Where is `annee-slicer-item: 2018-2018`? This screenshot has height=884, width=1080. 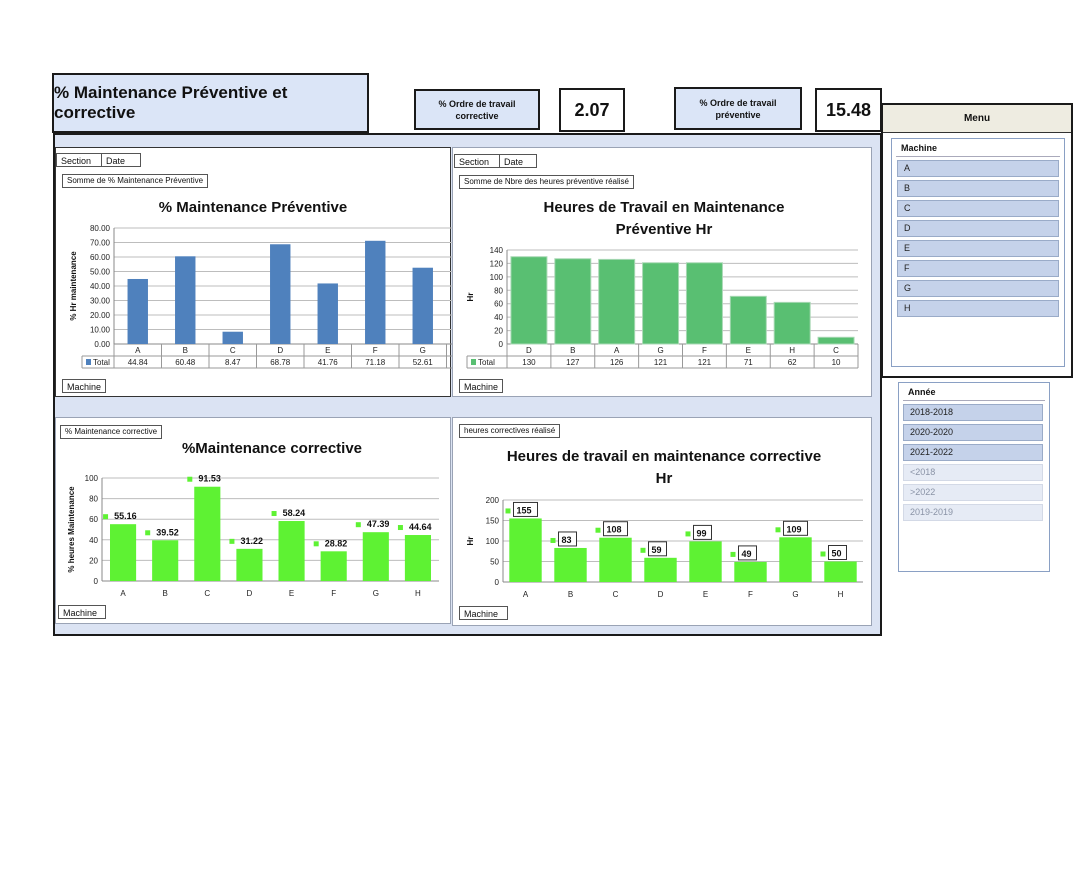
annee-slicer-item: 2018-2018 is located at coordinates (973, 412).